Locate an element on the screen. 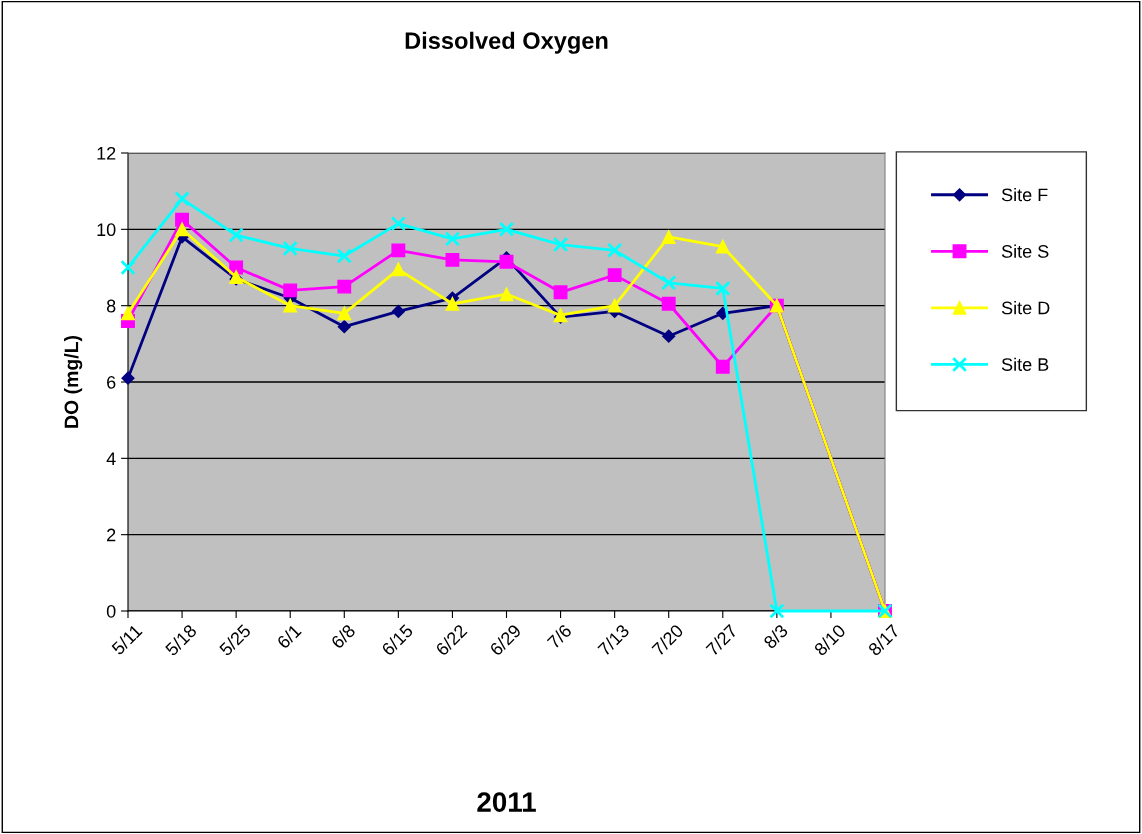  y-tick-label: 8 is located at coordinates (111, 306).